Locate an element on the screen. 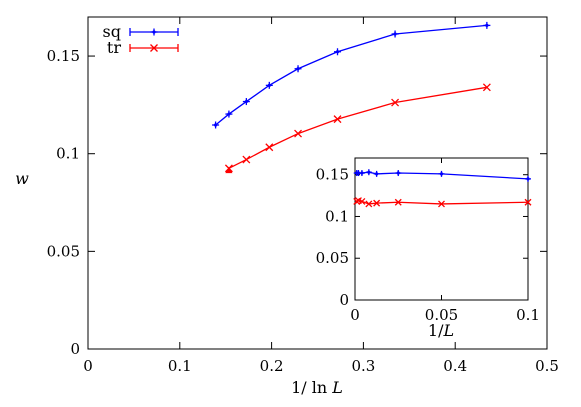 Image resolution: width=581 pixels, height=407 pixels. main-y-axis-label: w is located at coordinates (22, 178).